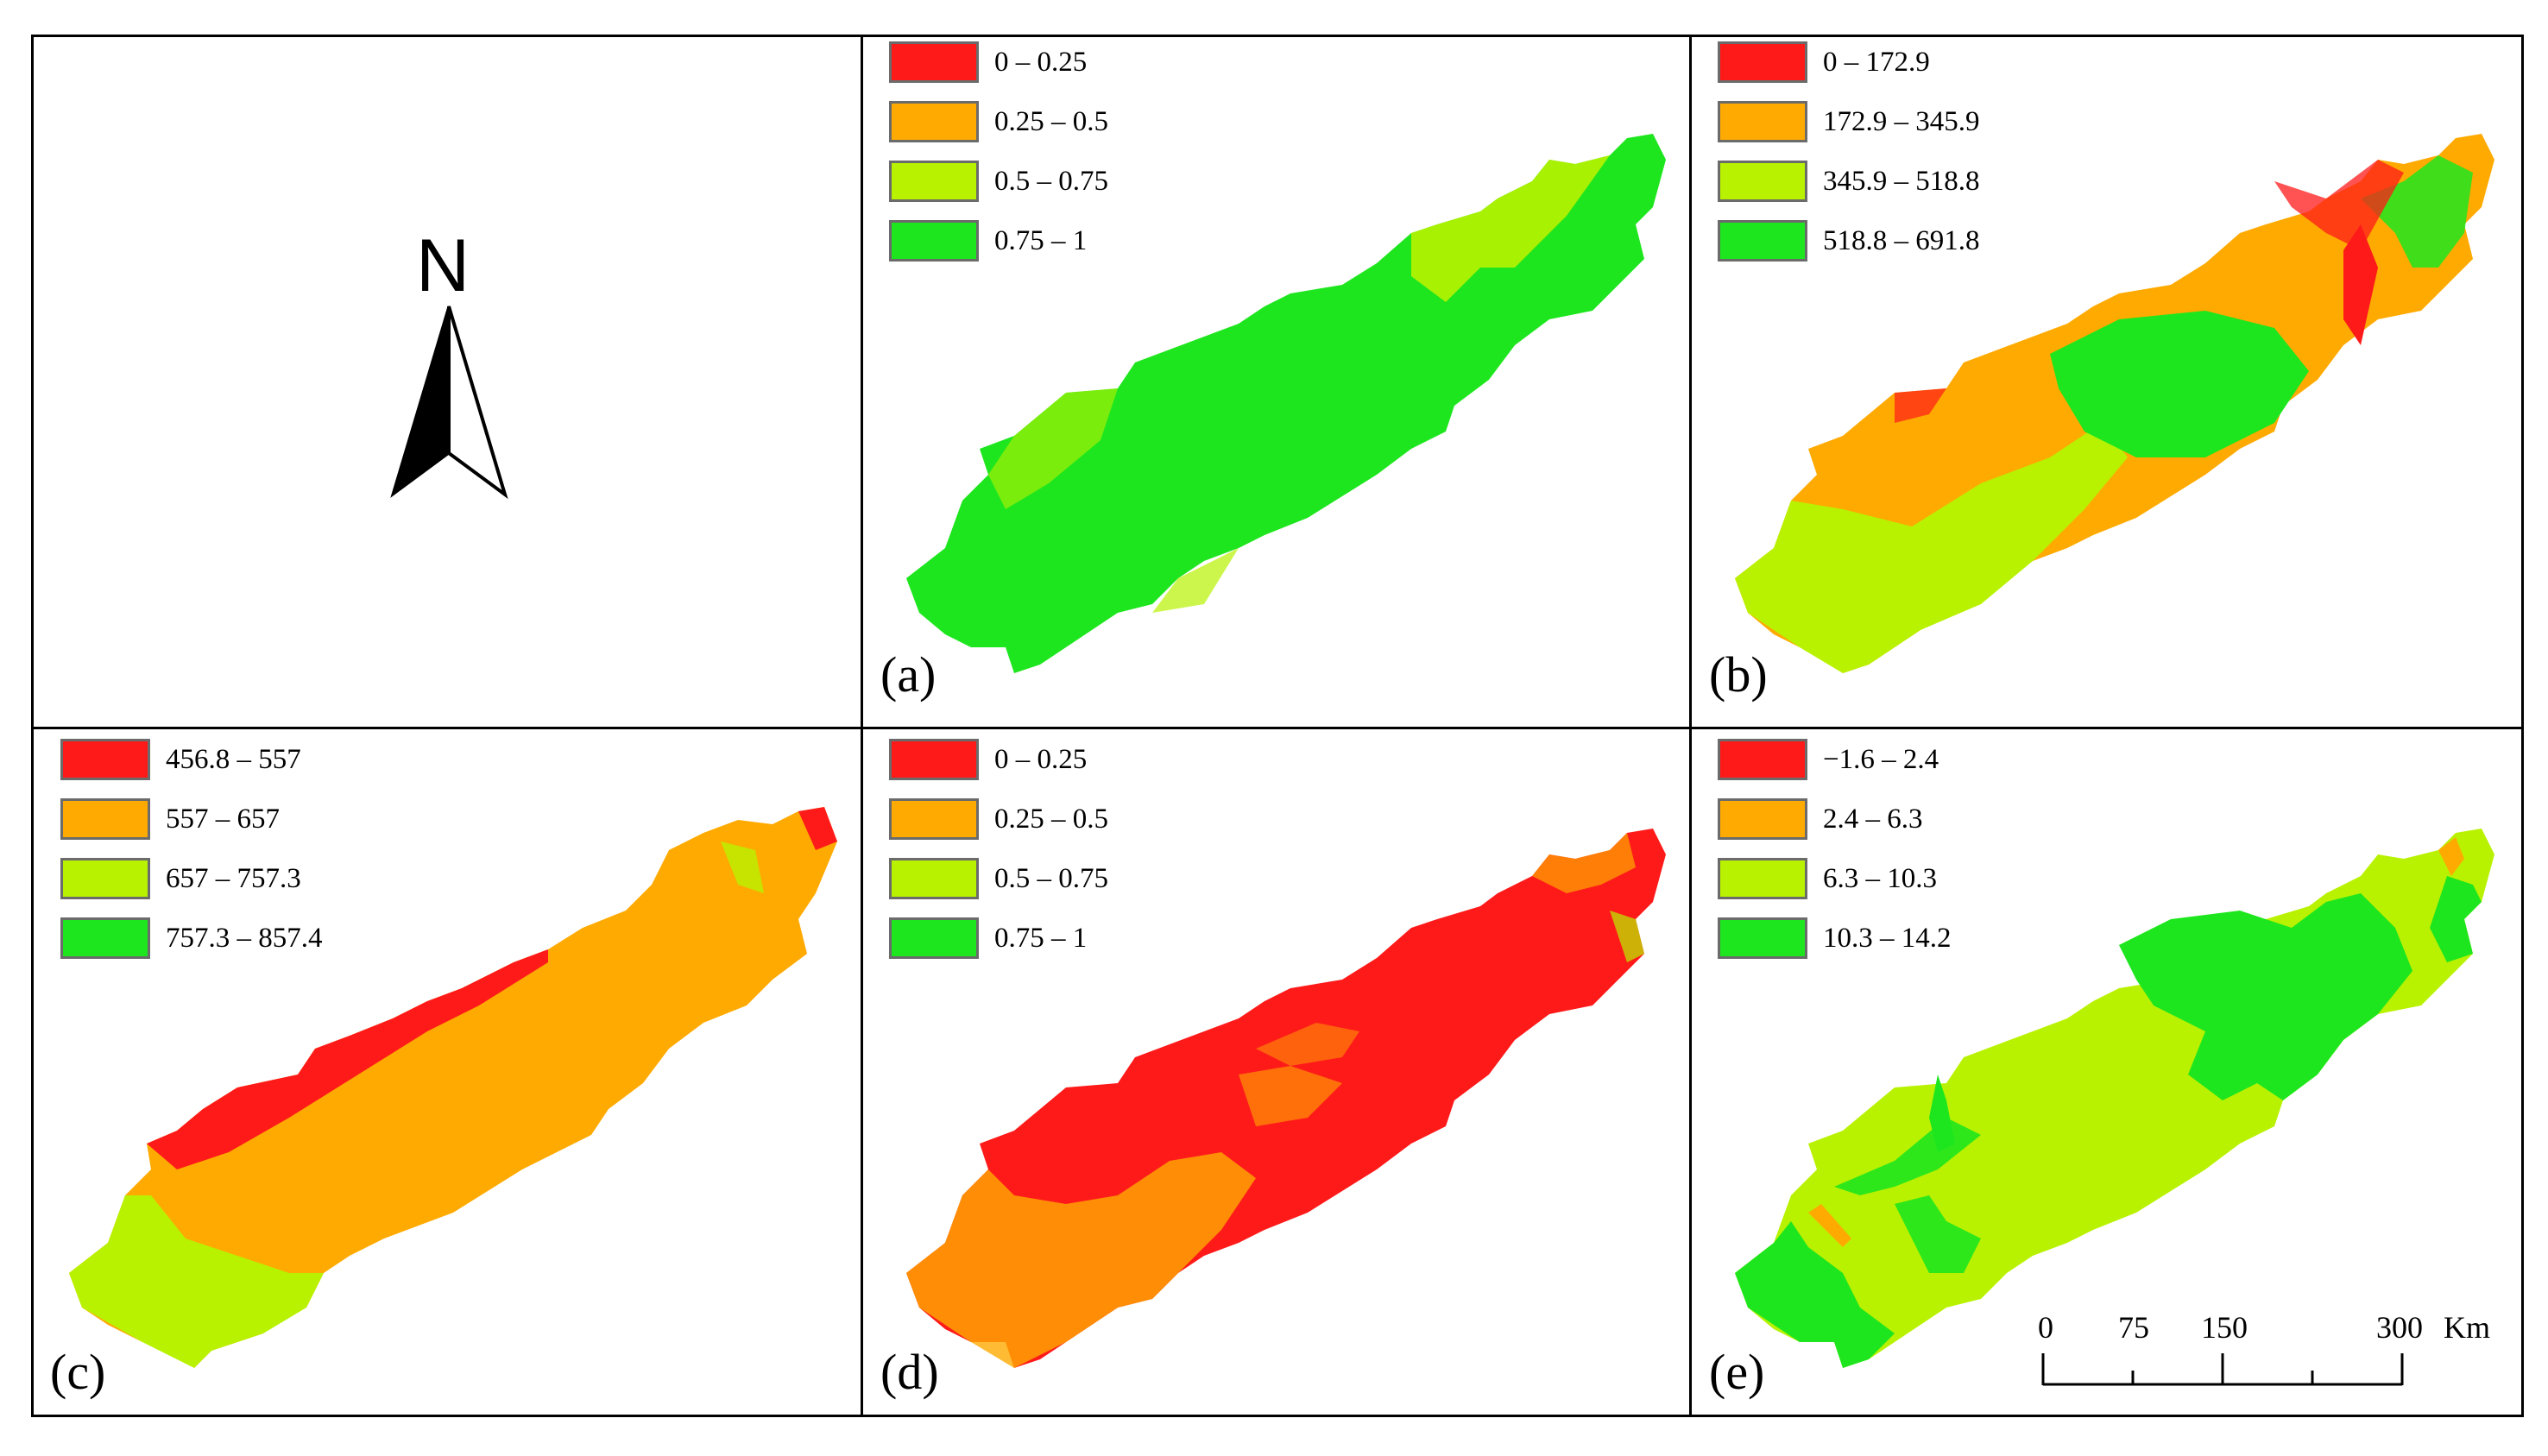 The width and height of the screenshot is (2548, 1456). What do you see at coordinates (244, 939) in the screenshot?
I see `legend-label: 757.3 – 857.4` at bounding box center [244, 939].